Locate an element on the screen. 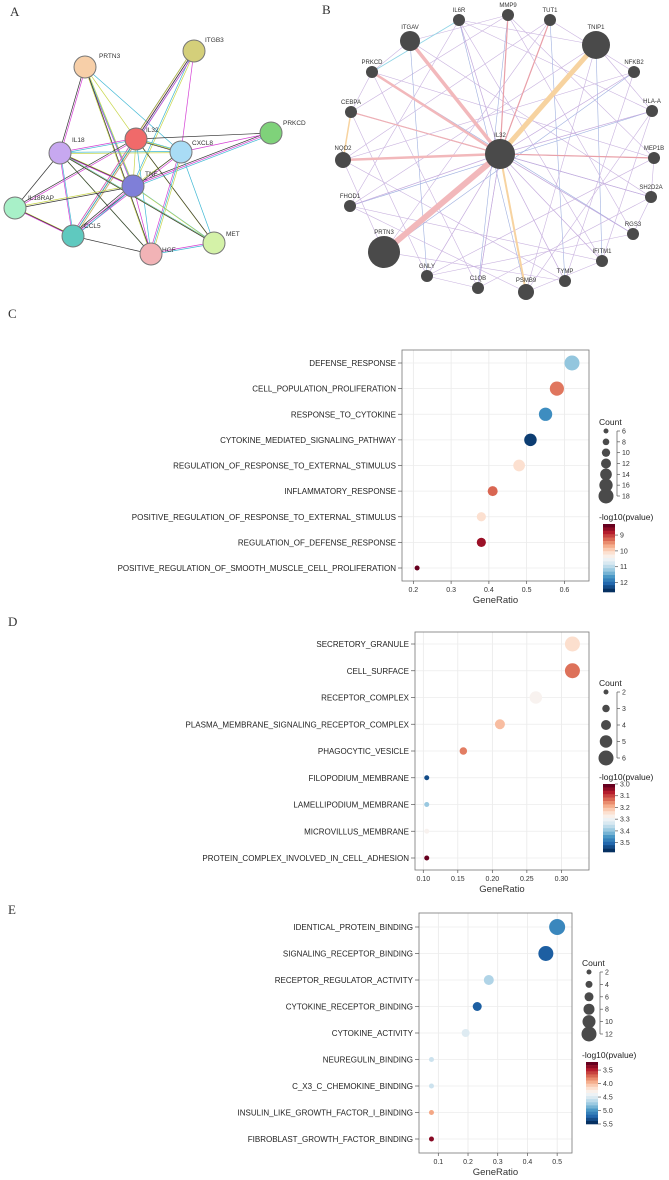 Image resolution: width=669 pixels, height=1180 pixels. node-label: NFKB2 is located at coordinates (634, 63).